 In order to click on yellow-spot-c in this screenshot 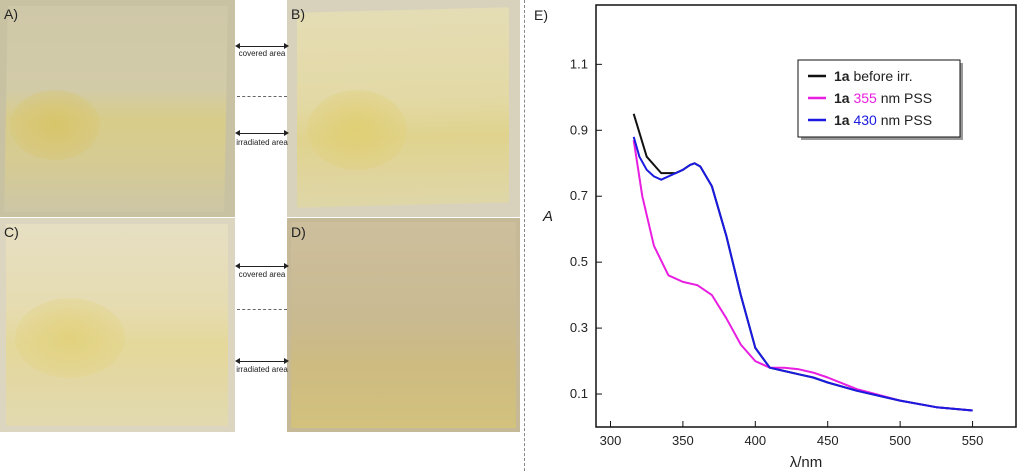, I will do `click(70, 338)`.